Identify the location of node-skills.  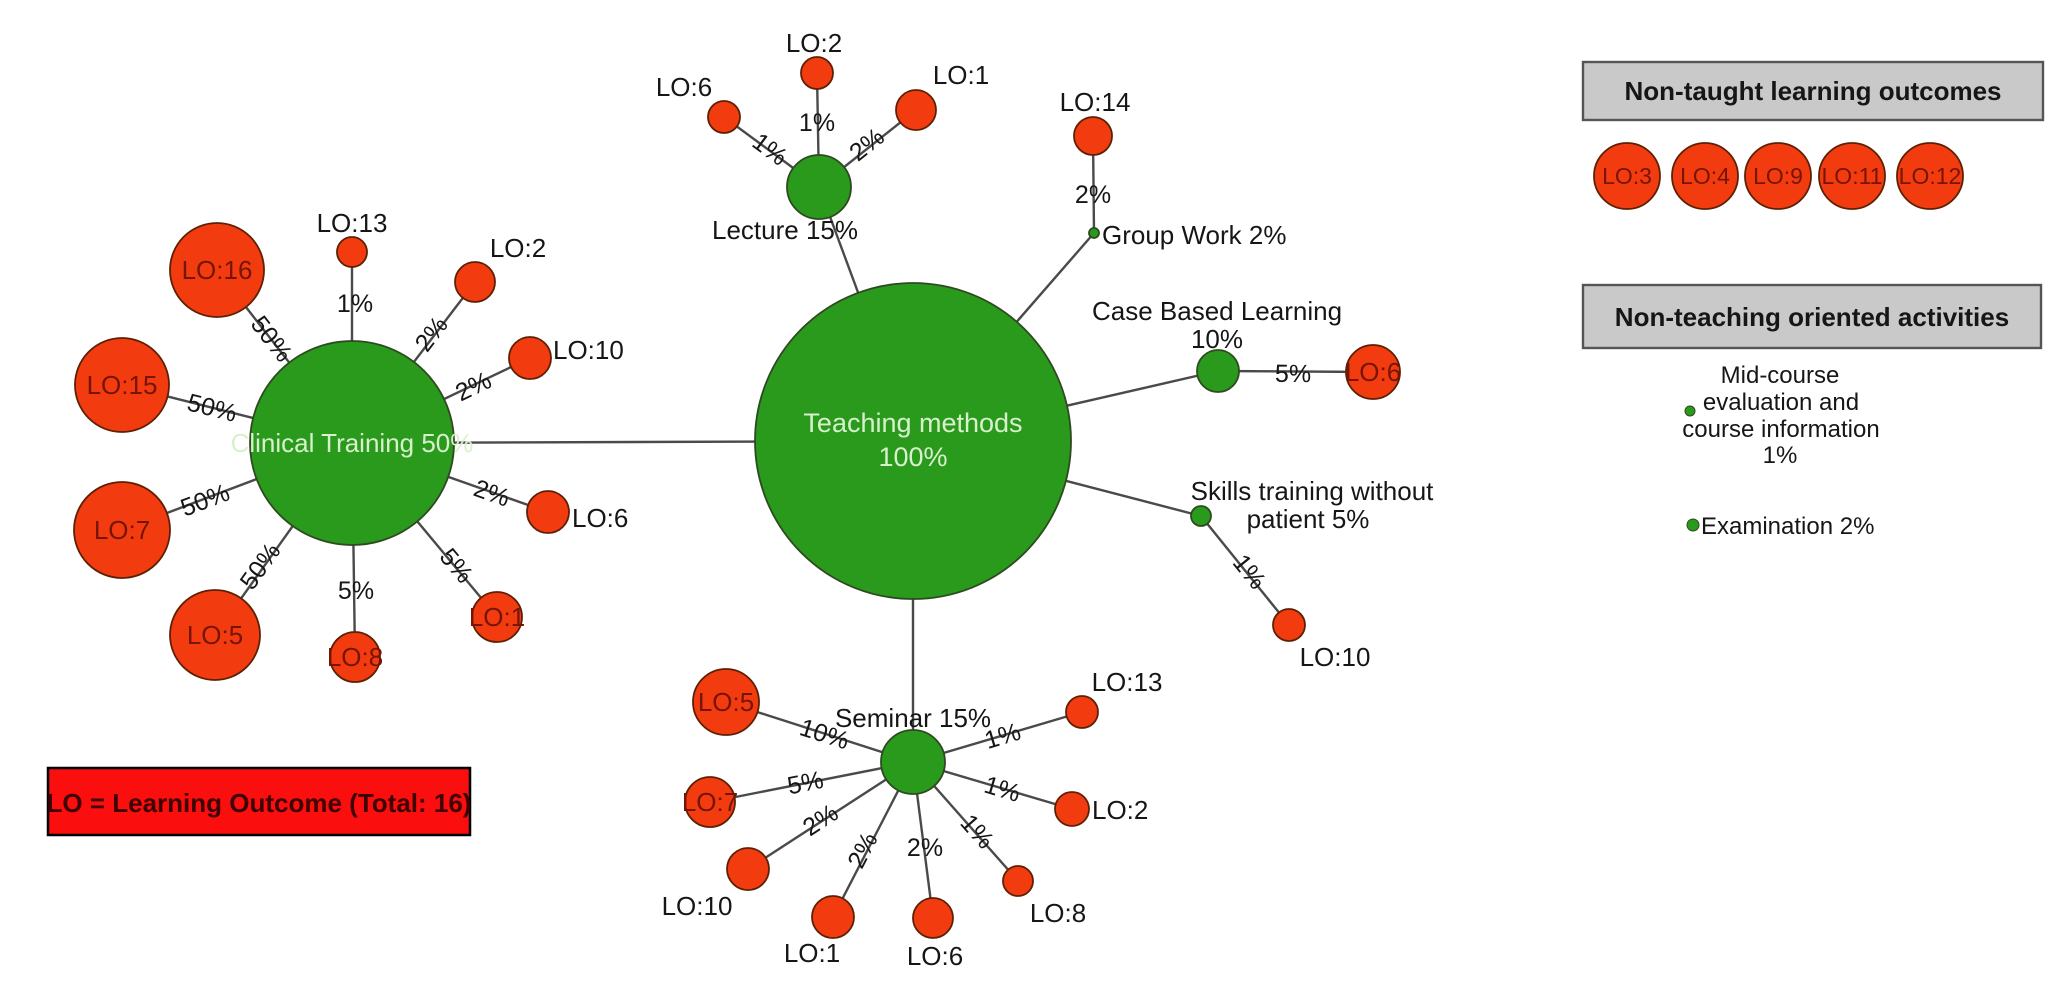
(1201, 516).